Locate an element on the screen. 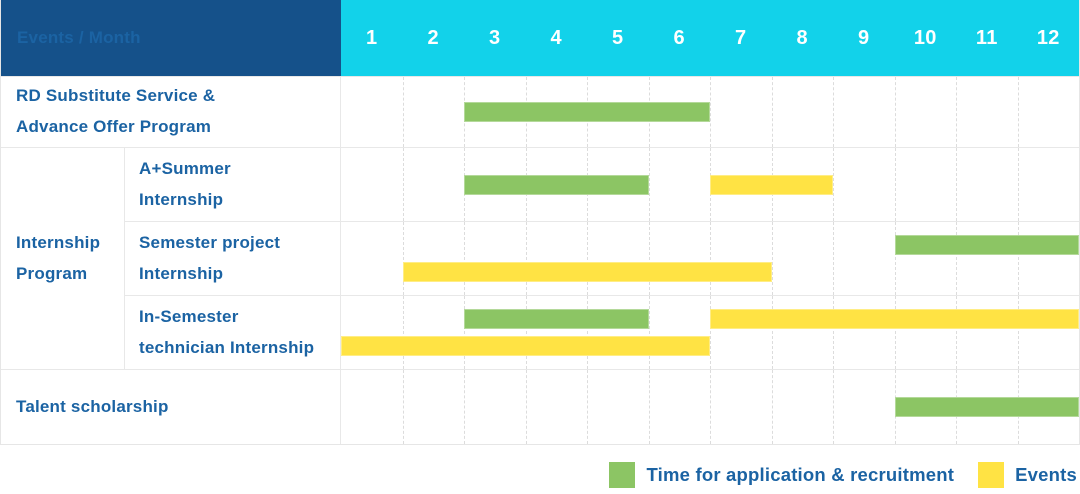  month-header-cell: 10 is located at coordinates (925, 37).